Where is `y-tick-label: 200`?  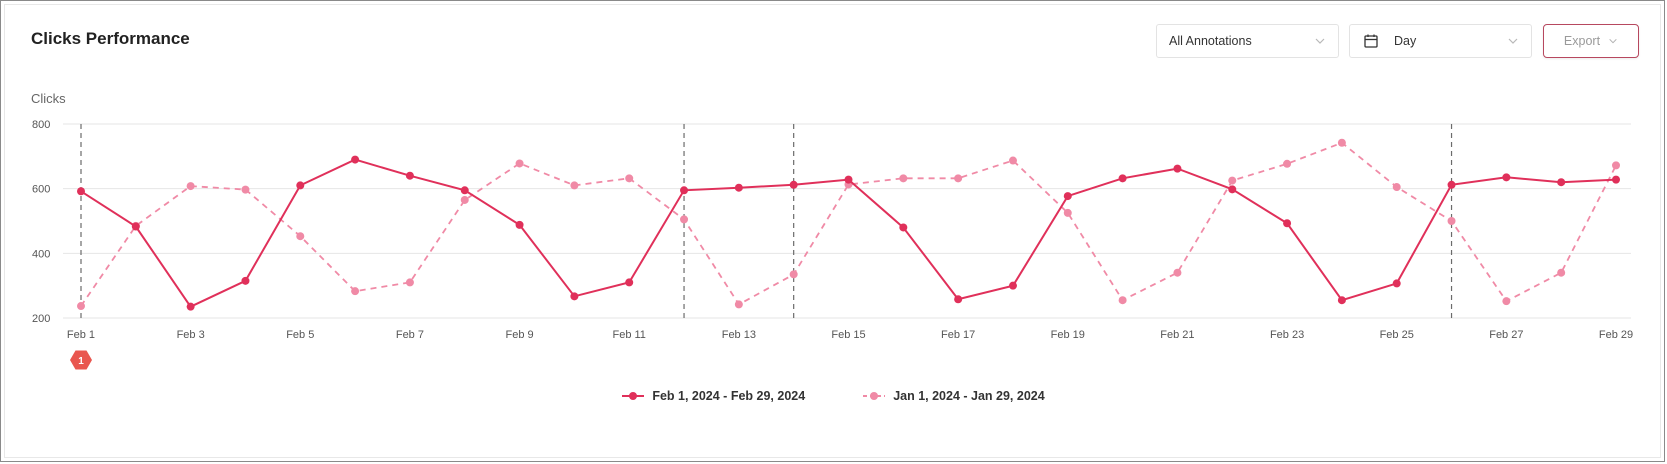
y-tick-label: 200 is located at coordinates (41, 319).